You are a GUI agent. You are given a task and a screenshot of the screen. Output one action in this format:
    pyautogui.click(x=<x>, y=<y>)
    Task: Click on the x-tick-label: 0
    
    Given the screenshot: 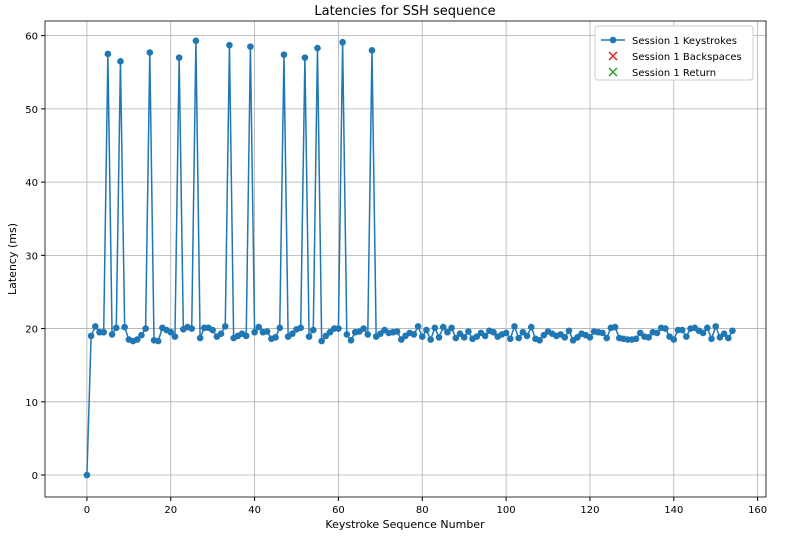 What is the action you would take?
    pyautogui.click(x=87, y=510)
    